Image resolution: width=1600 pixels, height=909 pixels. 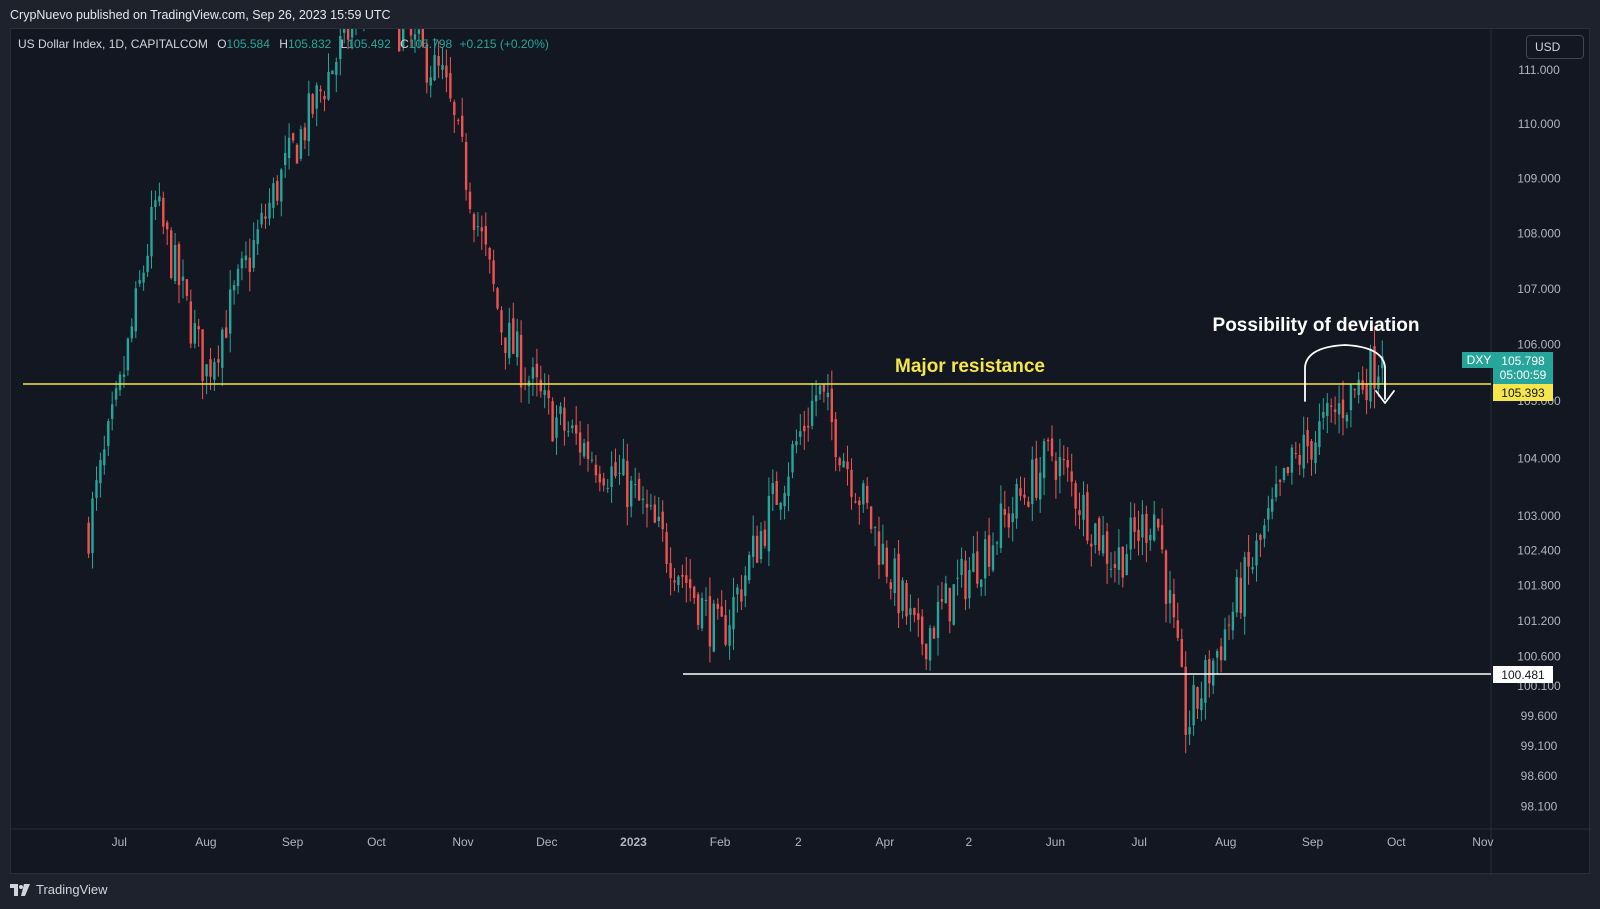 What do you see at coordinates (1539, 345) in the screenshot?
I see `price-tick-label: 106.000` at bounding box center [1539, 345].